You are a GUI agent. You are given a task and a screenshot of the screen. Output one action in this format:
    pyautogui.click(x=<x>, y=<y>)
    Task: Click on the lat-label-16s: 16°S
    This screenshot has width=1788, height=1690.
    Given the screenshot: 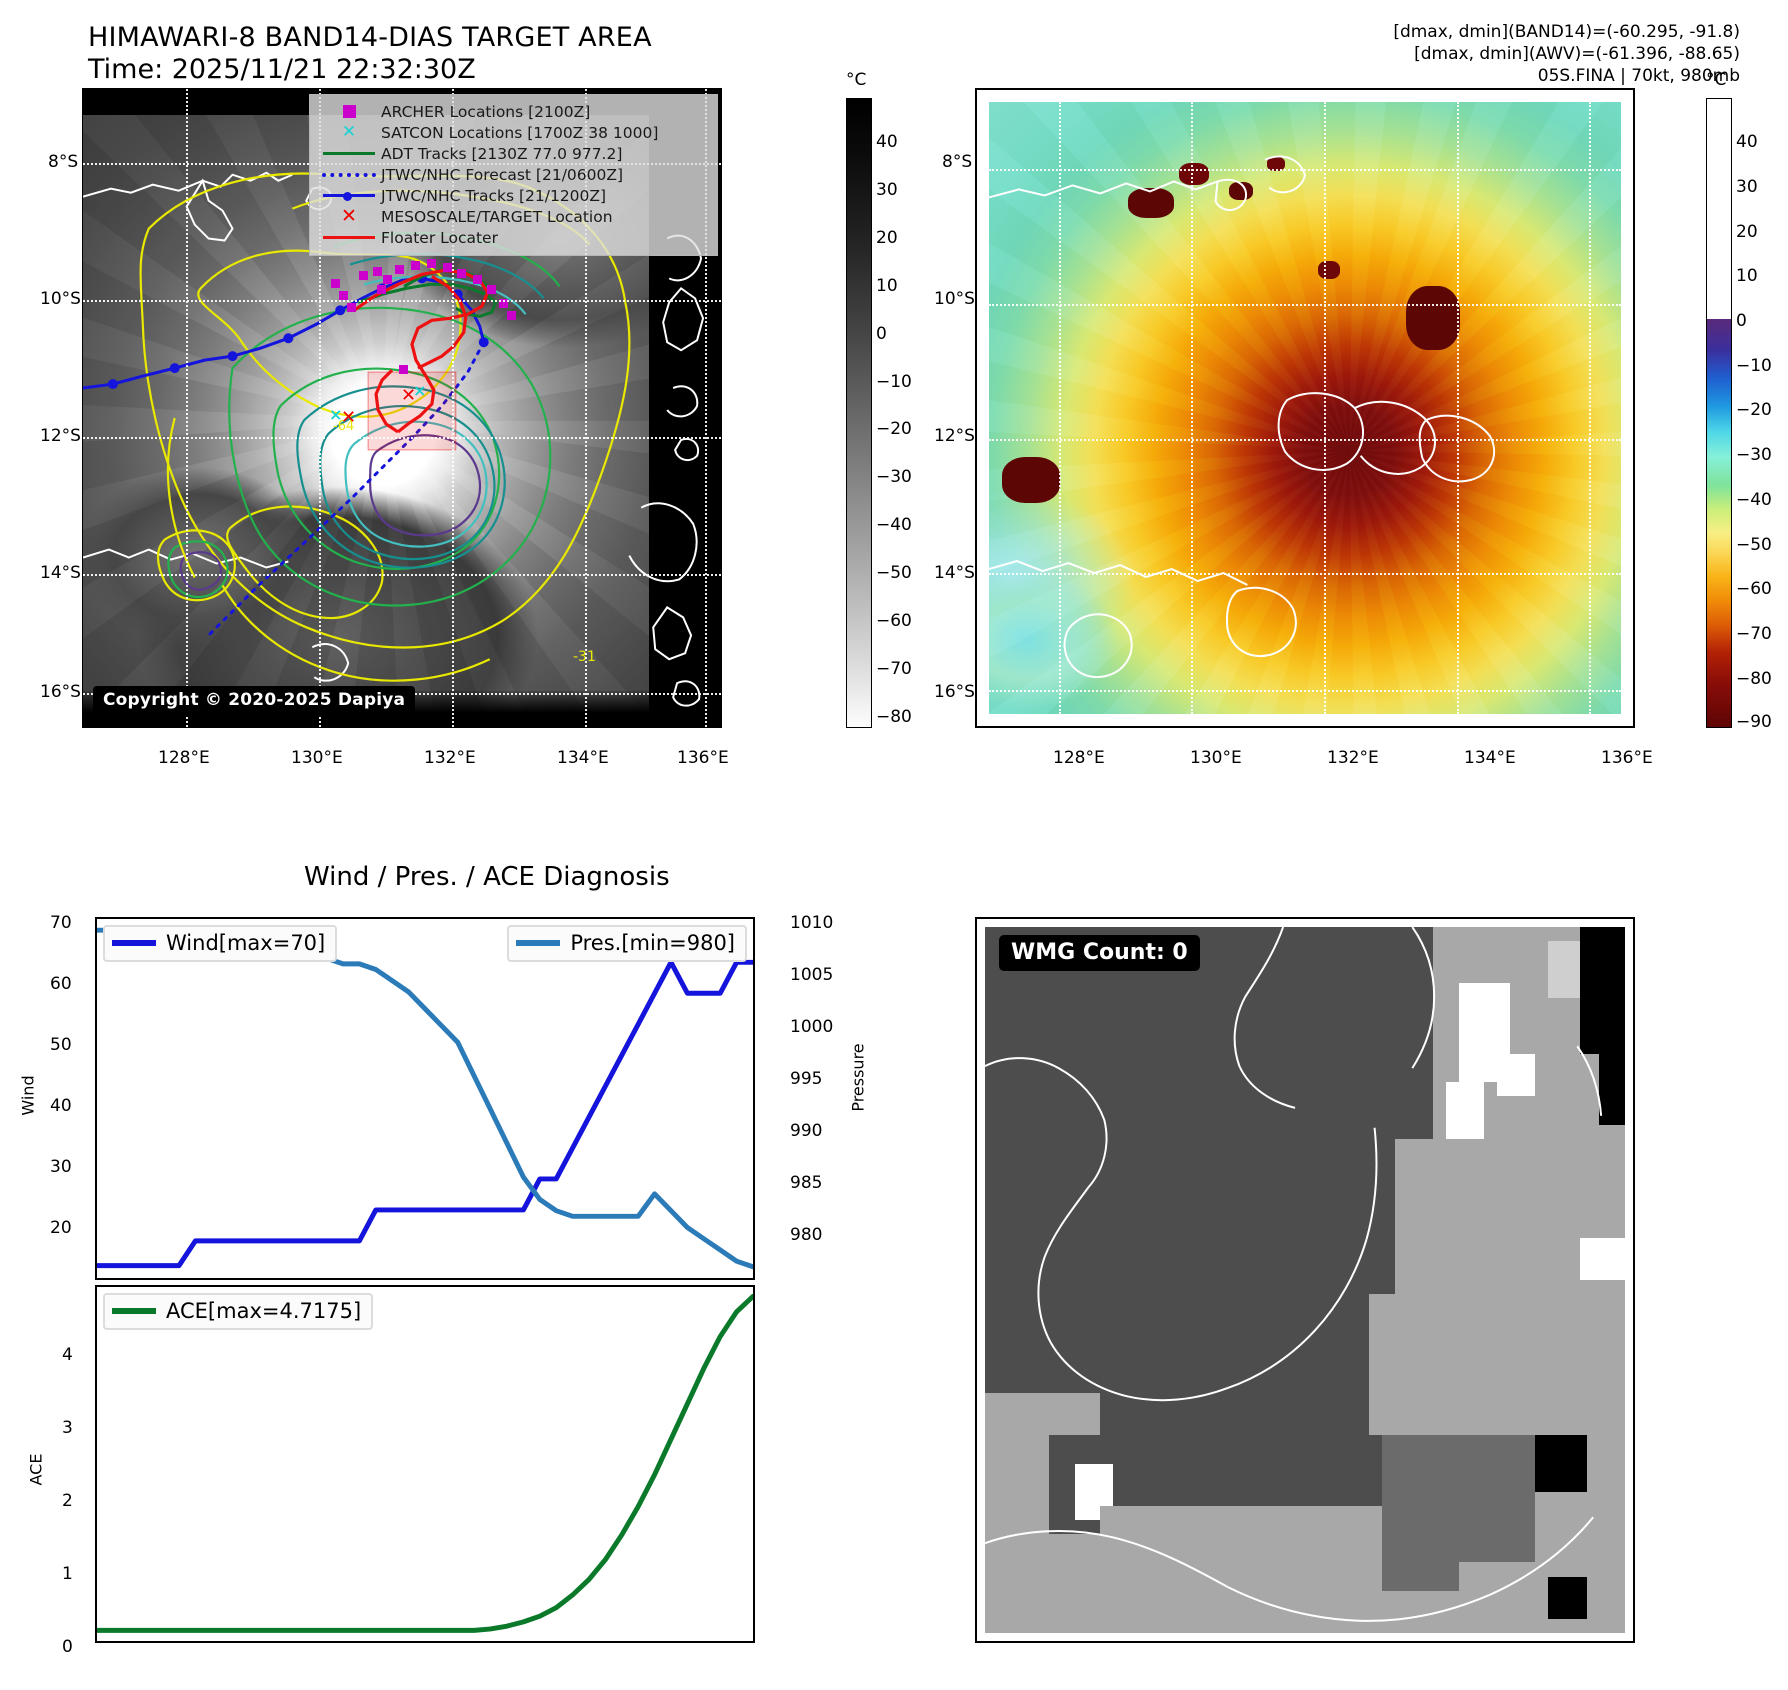 What is the action you would take?
    pyautogui.click(x=60, y=692)
    